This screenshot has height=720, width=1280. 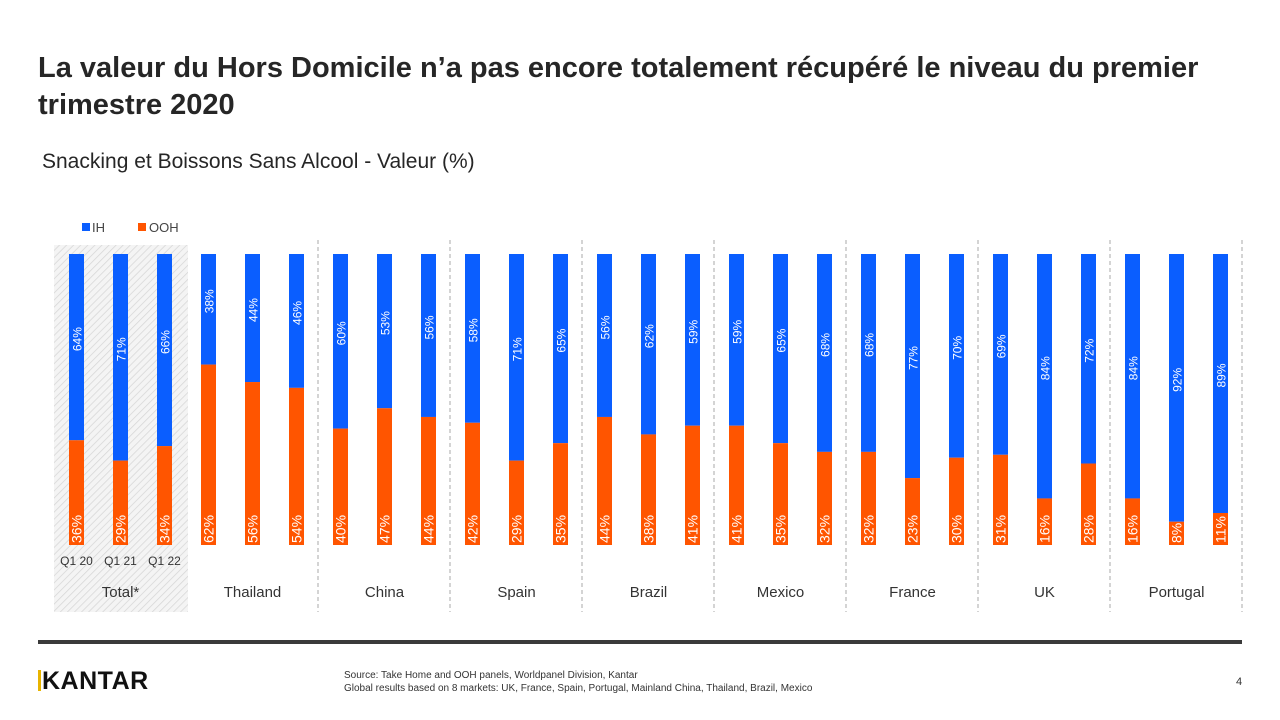 I want to click on label-ih: 69%, so click(x=1002, y=346).